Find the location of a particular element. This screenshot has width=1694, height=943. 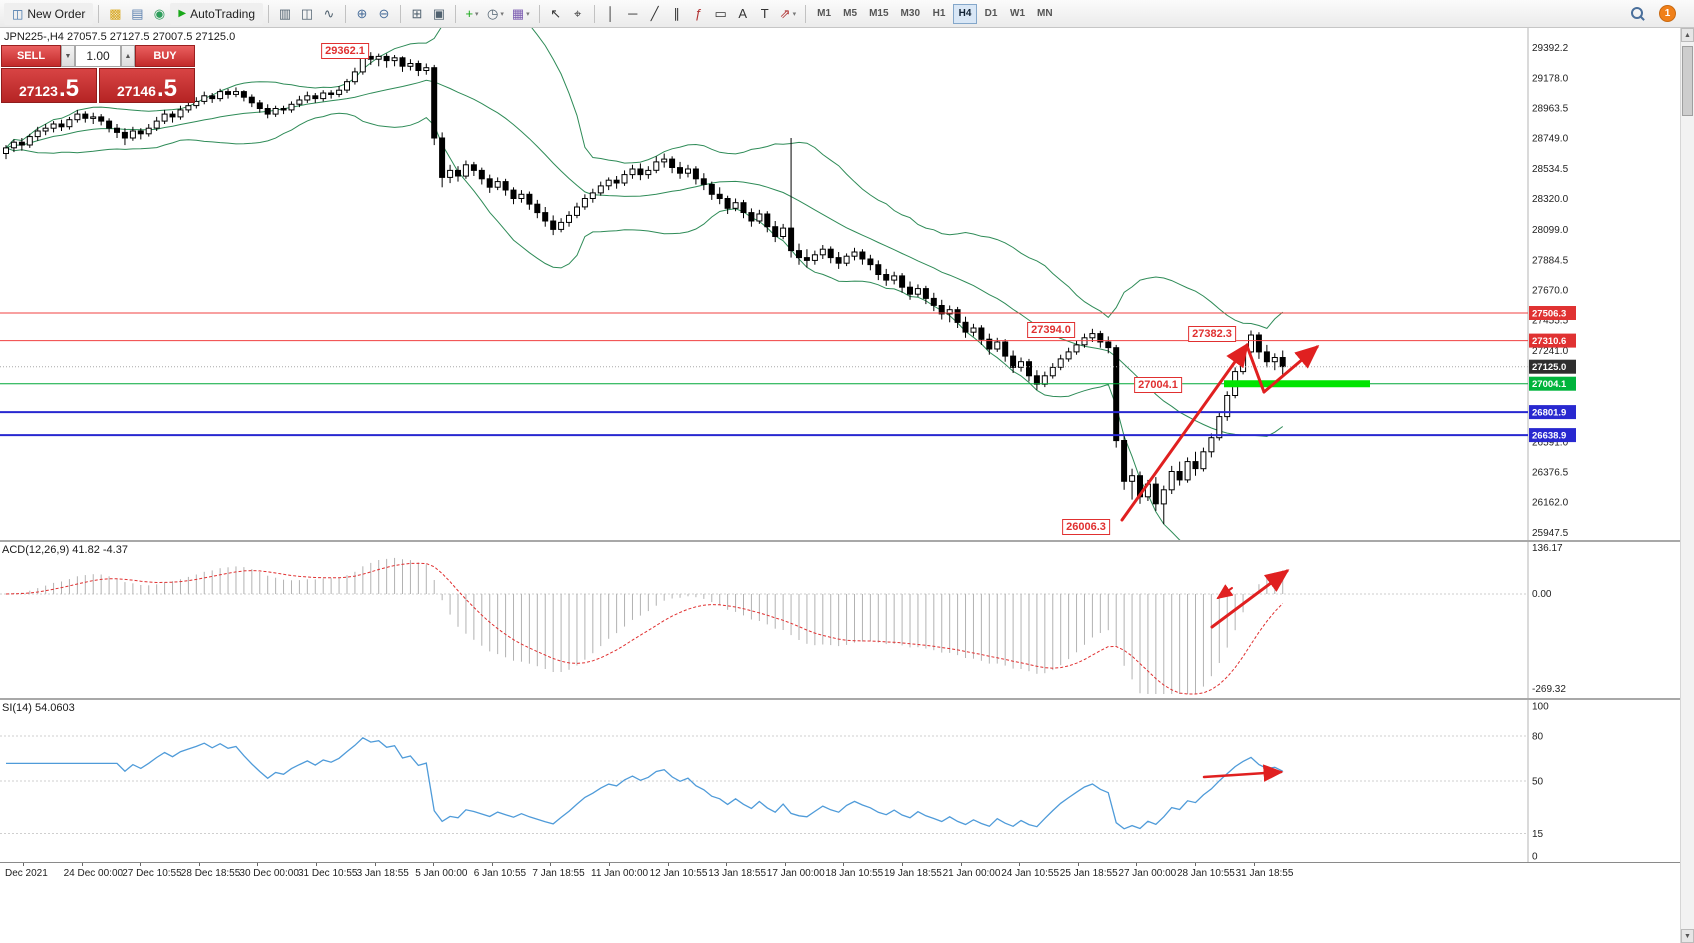

toolbar-separator is located at coordinates (455, 13).